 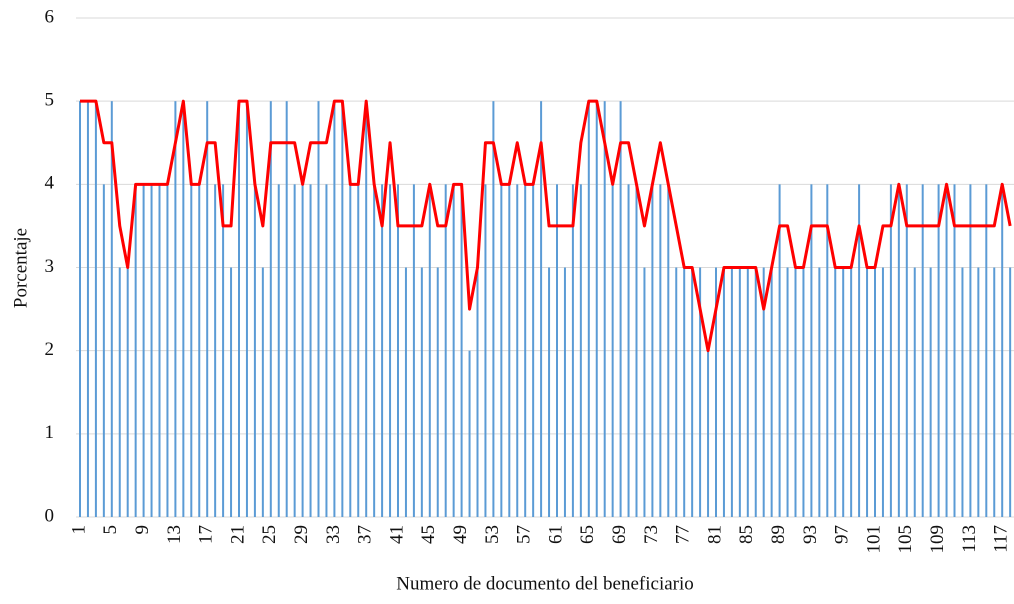 What do you see at coordinates (50, 100) in the screenshot?
I see `y-tick-label: 5` at bounding box center [50, 100].